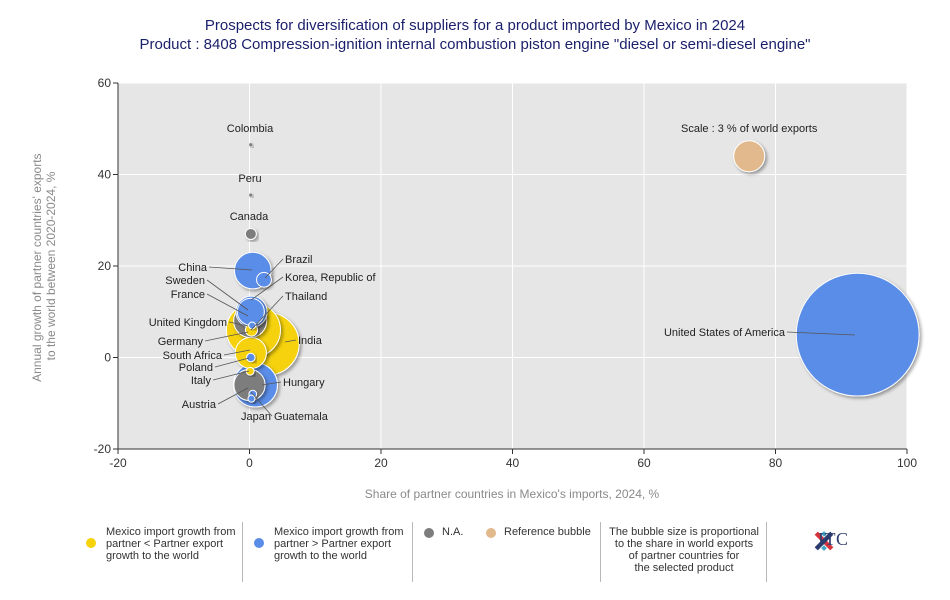  Describe the element at coordinates (227, 305) in the screenshot. I see `leader-line-france` at that location.